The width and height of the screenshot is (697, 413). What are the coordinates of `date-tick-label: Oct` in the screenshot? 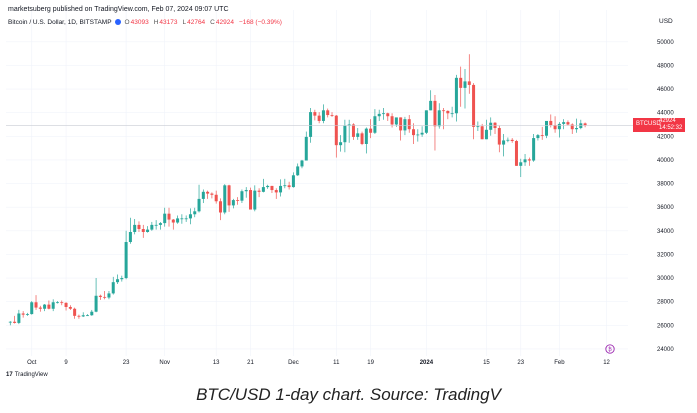 It's located at (32, 363).